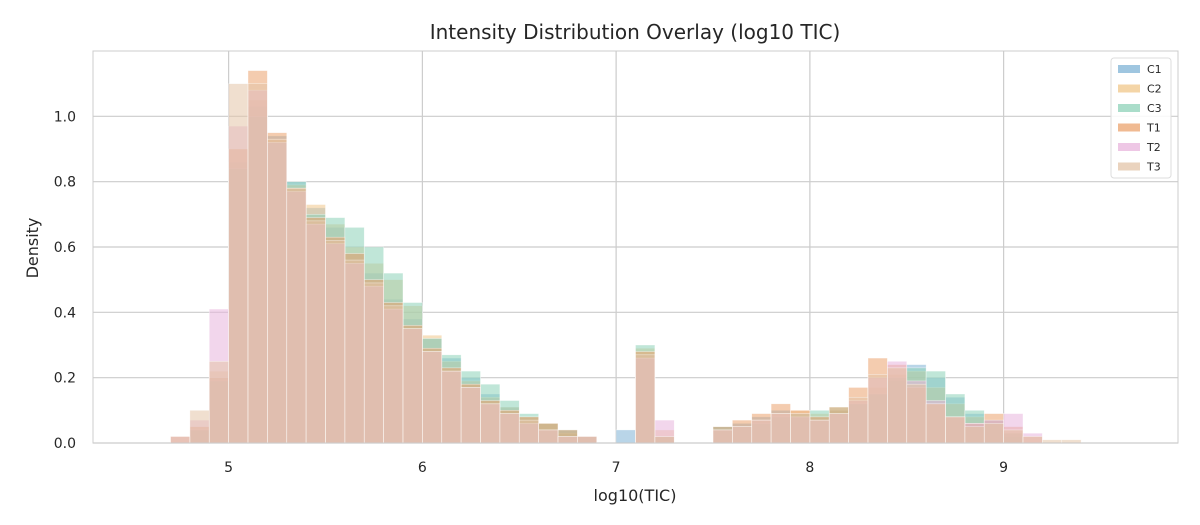 The width and height of the screenshot is (1200, 525). What do you see at coordinates (65, 444) in the screenshot?
I see `y-tick-label: 0.0` at bounding box center [65, 444].